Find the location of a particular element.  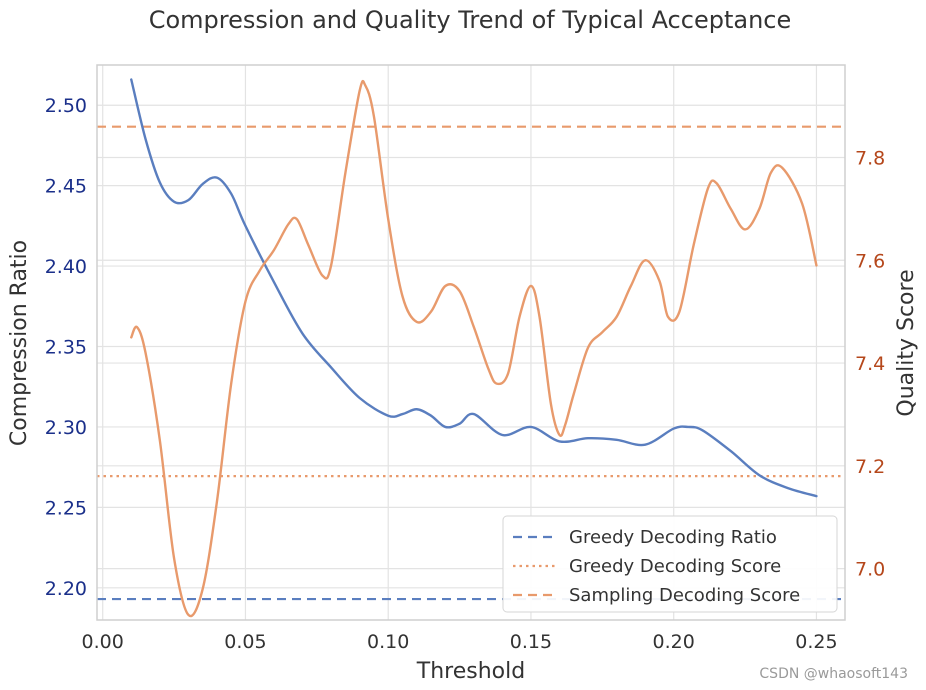

y-axis-label-left: Compression Ratio is located at coordinates (19, 343).